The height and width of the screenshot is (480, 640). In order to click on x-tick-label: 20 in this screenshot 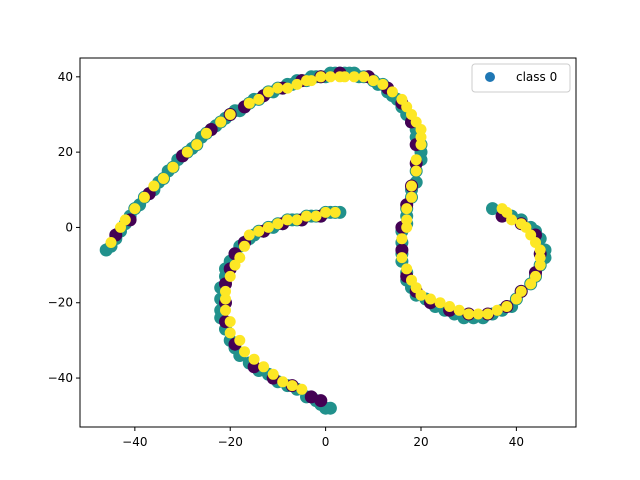, I will do `click(420, 442)`.